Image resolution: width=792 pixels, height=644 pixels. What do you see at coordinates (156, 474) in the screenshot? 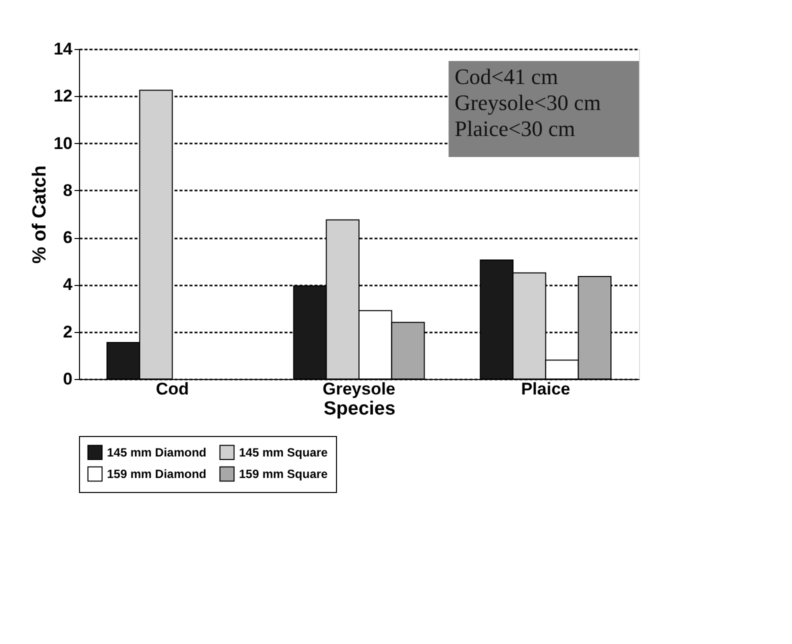
I see `legend-label: 159 mm Diamond` at bounding box center [156, 474].